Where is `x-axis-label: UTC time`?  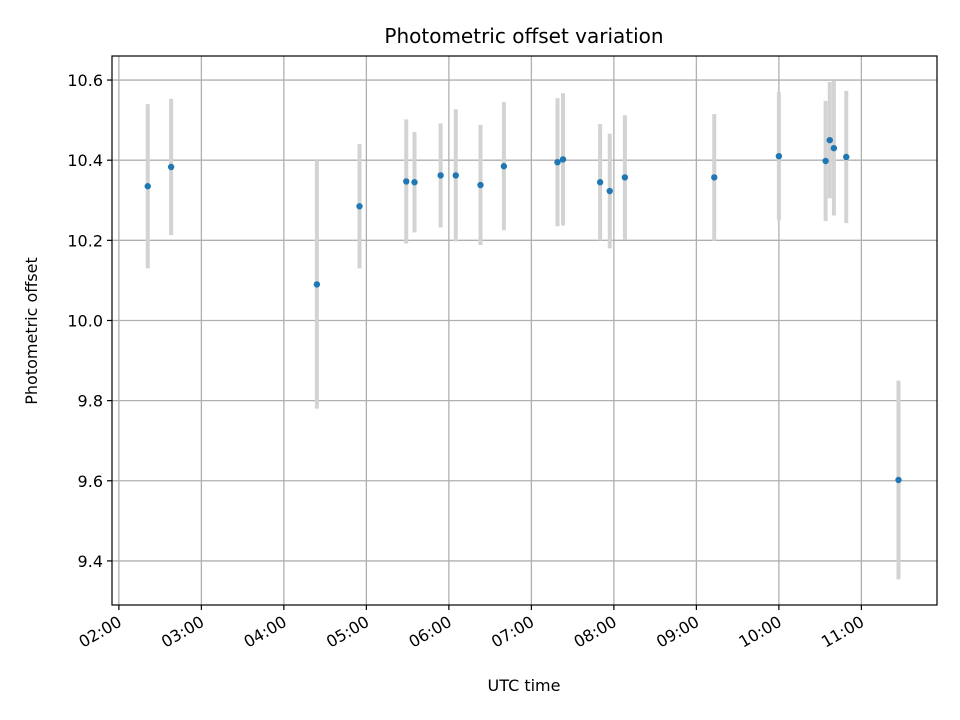 x-axis-label: UTC time is located at coordinates (524, 685).